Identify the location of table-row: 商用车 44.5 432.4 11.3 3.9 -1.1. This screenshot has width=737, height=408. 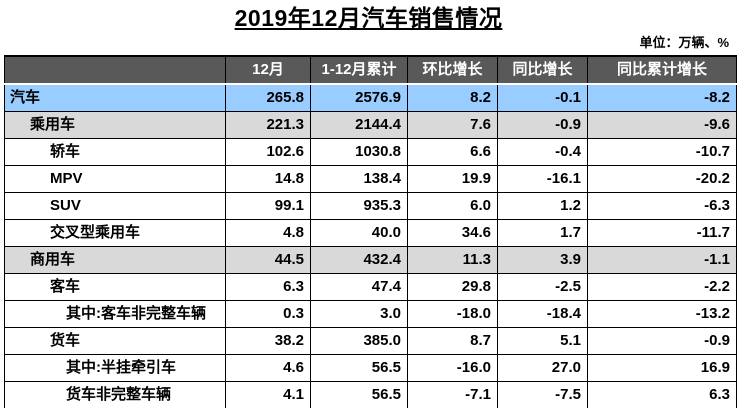
(370, 260).